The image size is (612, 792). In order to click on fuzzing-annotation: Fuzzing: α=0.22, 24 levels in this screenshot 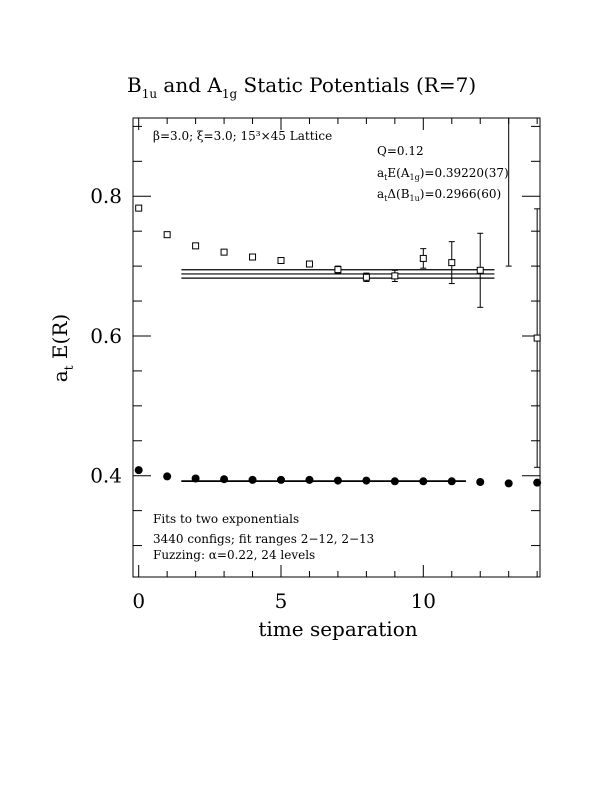, I will do `click(234, 555)`.